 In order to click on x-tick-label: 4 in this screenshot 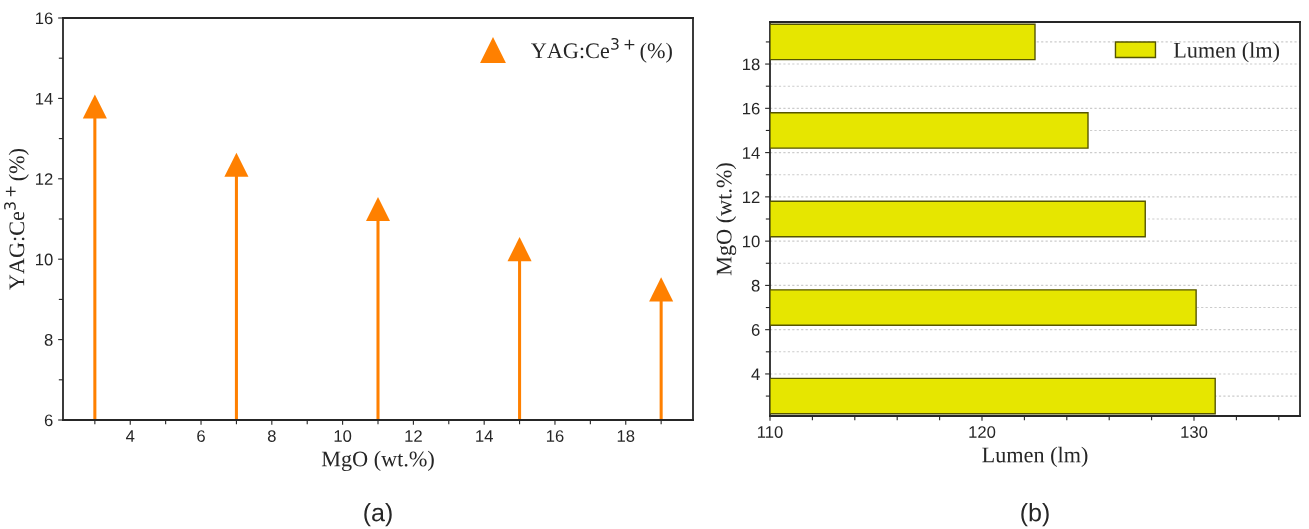, I will do `click(130, 436)`.